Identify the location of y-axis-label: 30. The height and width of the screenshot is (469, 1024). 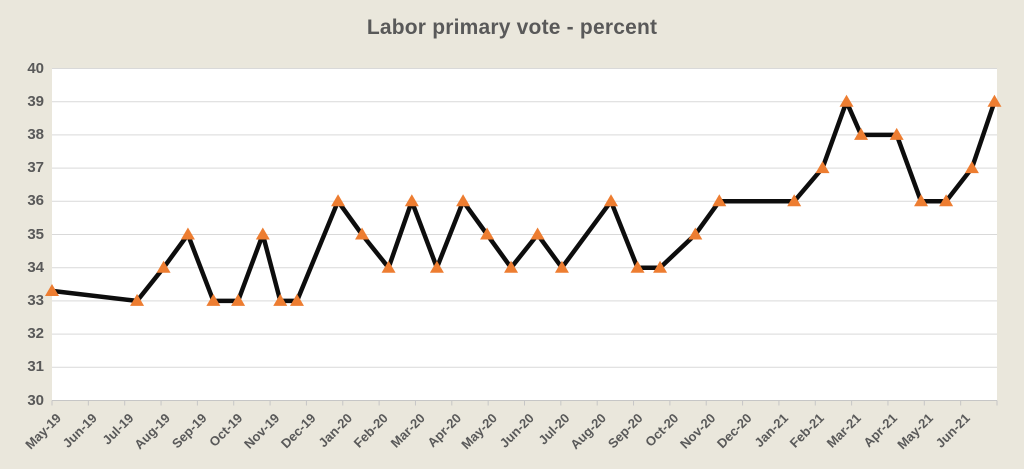
(35, 400).